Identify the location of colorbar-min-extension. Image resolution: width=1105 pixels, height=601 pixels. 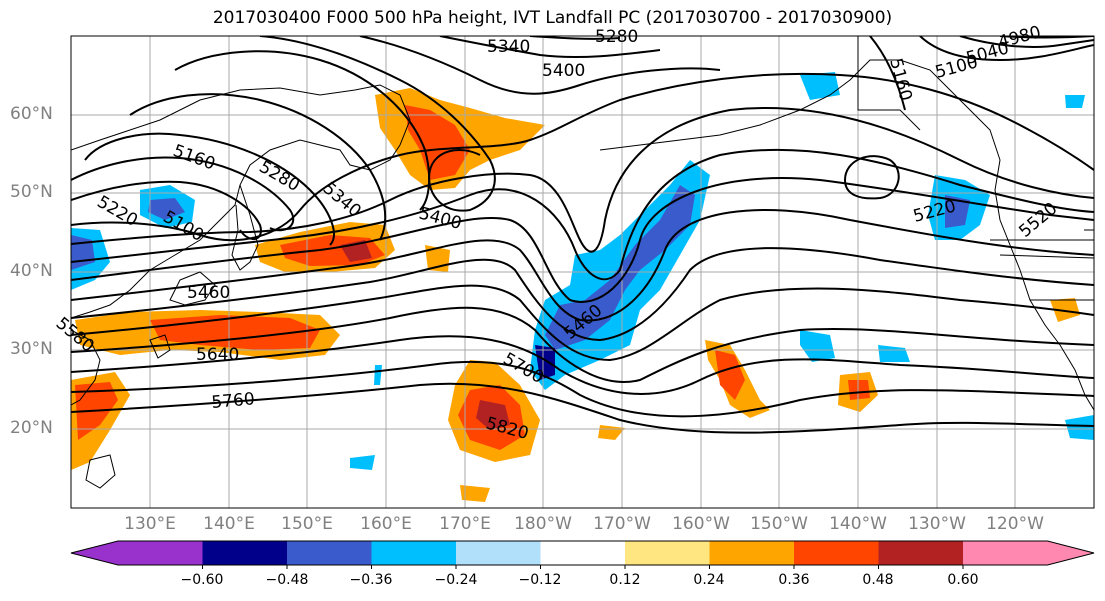
(94, 553).